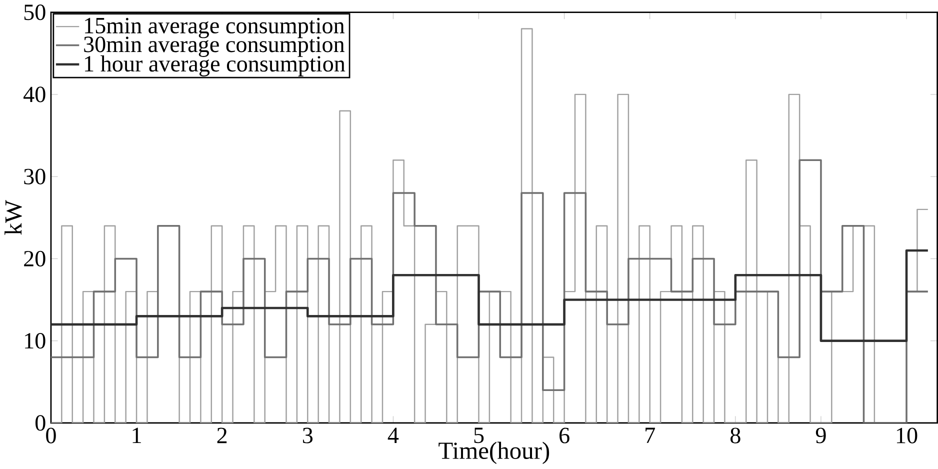 This screenshot has width=938, height=469. Describe the element at coordinates (565, 436) in the screenshot. I see `x-tick-label: 6` at that location.